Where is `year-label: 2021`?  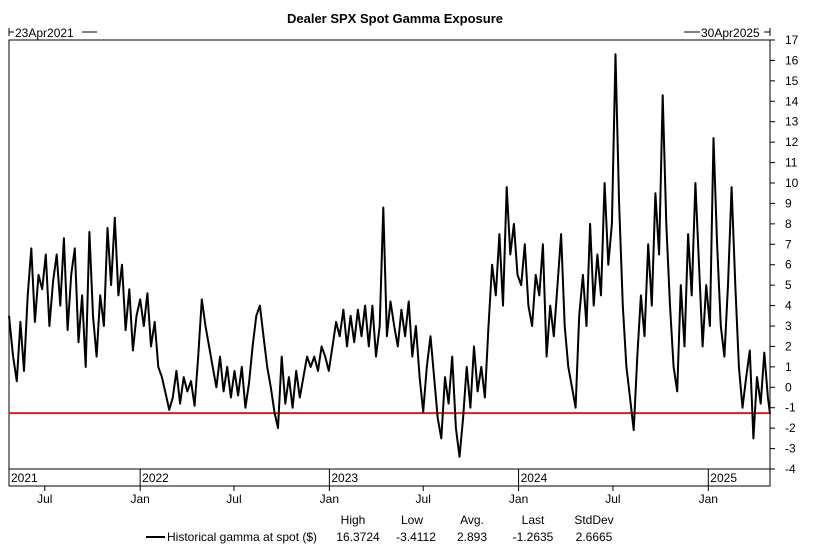 year-label: 2021 is located at coordinates (24, 478).